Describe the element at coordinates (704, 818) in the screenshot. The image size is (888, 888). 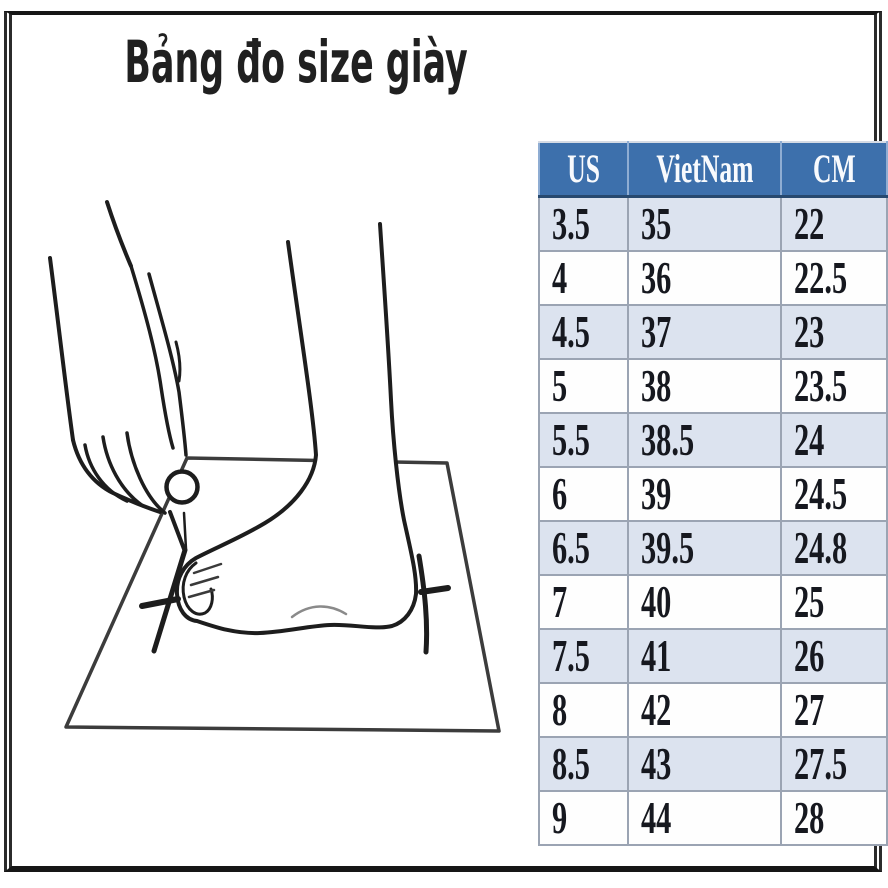
I see `cell-vietnam: 44` at that location.